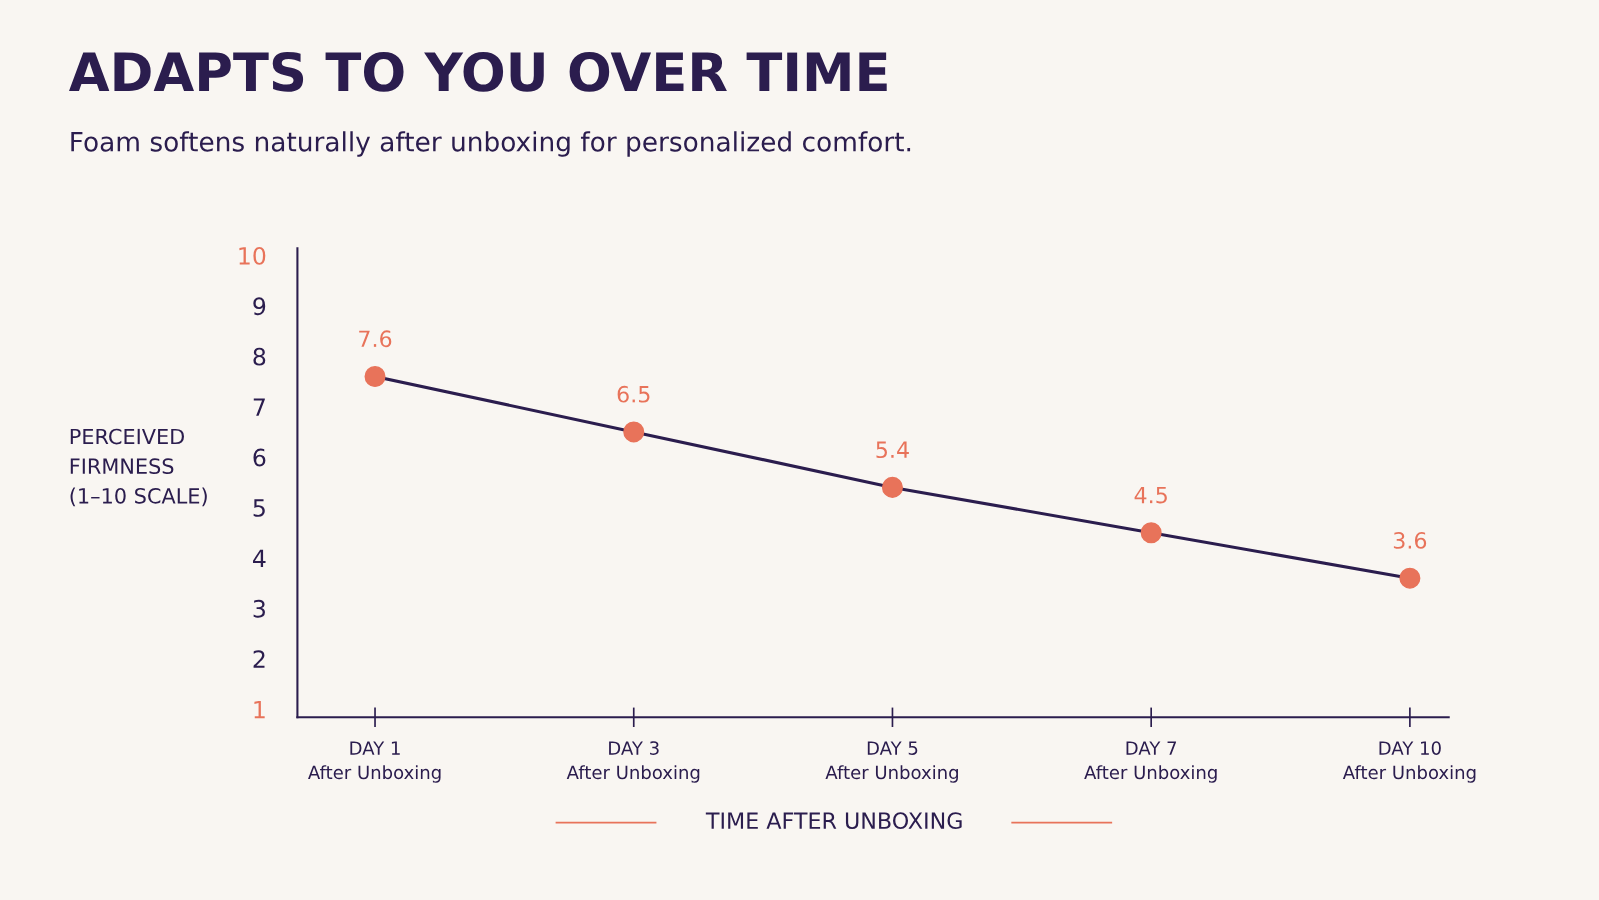 This screenshot has height=900, width=1599. Describe the element at coordinates (491, 144) in the screenshot. I see `chart-subtitle: Foam softens naturally after unboxing for personalized comfort.` at that location.